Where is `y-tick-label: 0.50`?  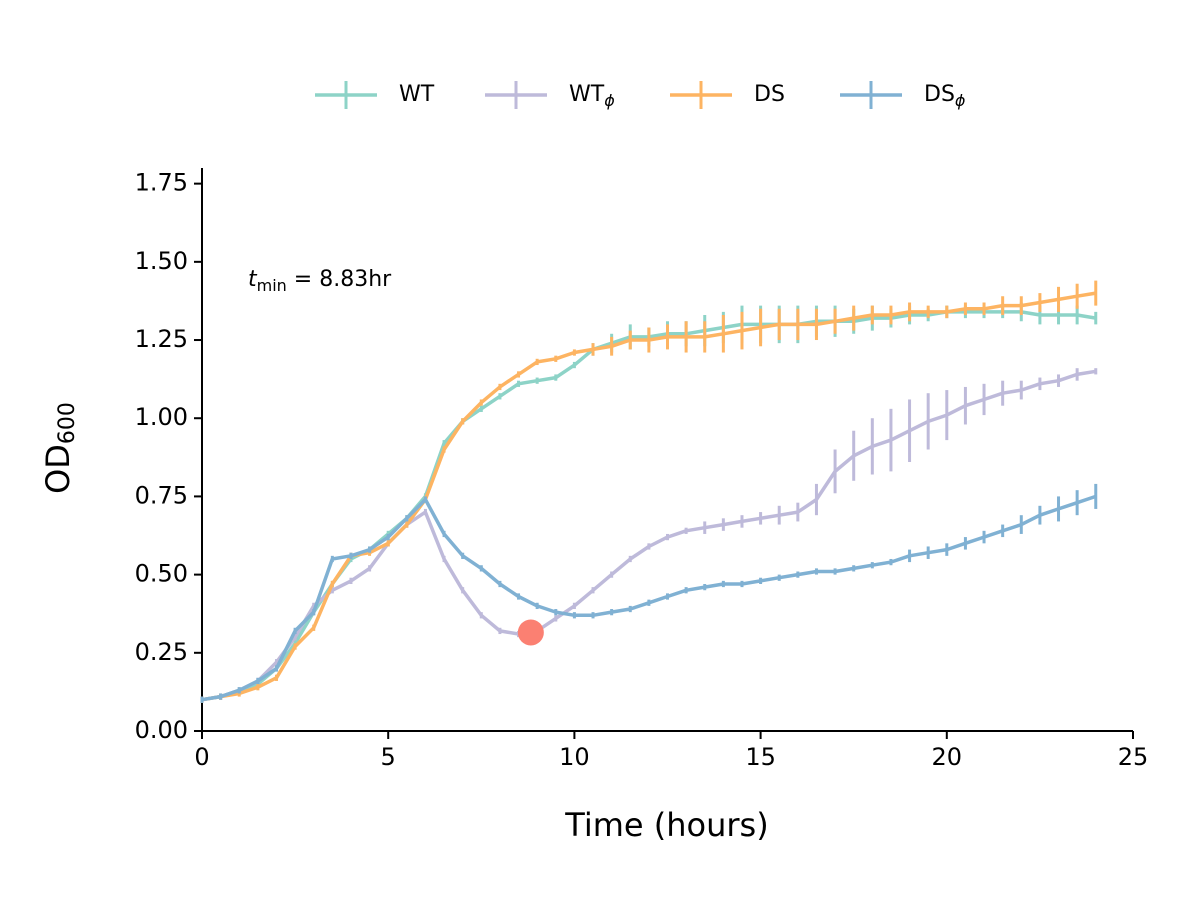 y-tick-label: 0.50 is located at coordinates (161, 574).